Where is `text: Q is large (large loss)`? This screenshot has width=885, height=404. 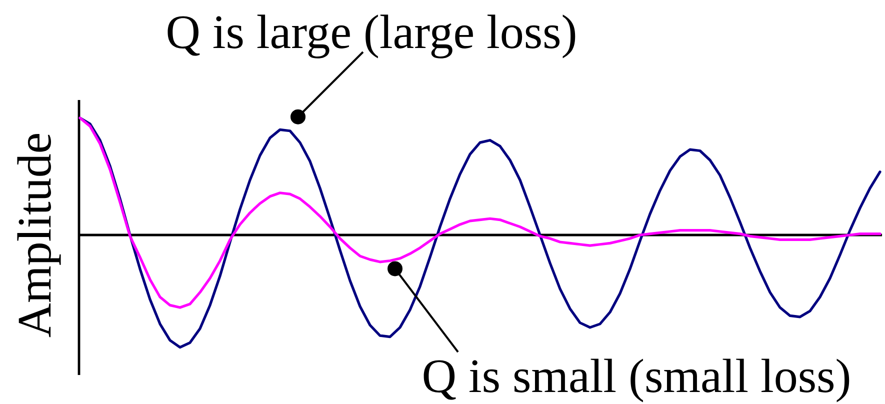
text: Q is large (large loss) is located at coordinates (372, 36).